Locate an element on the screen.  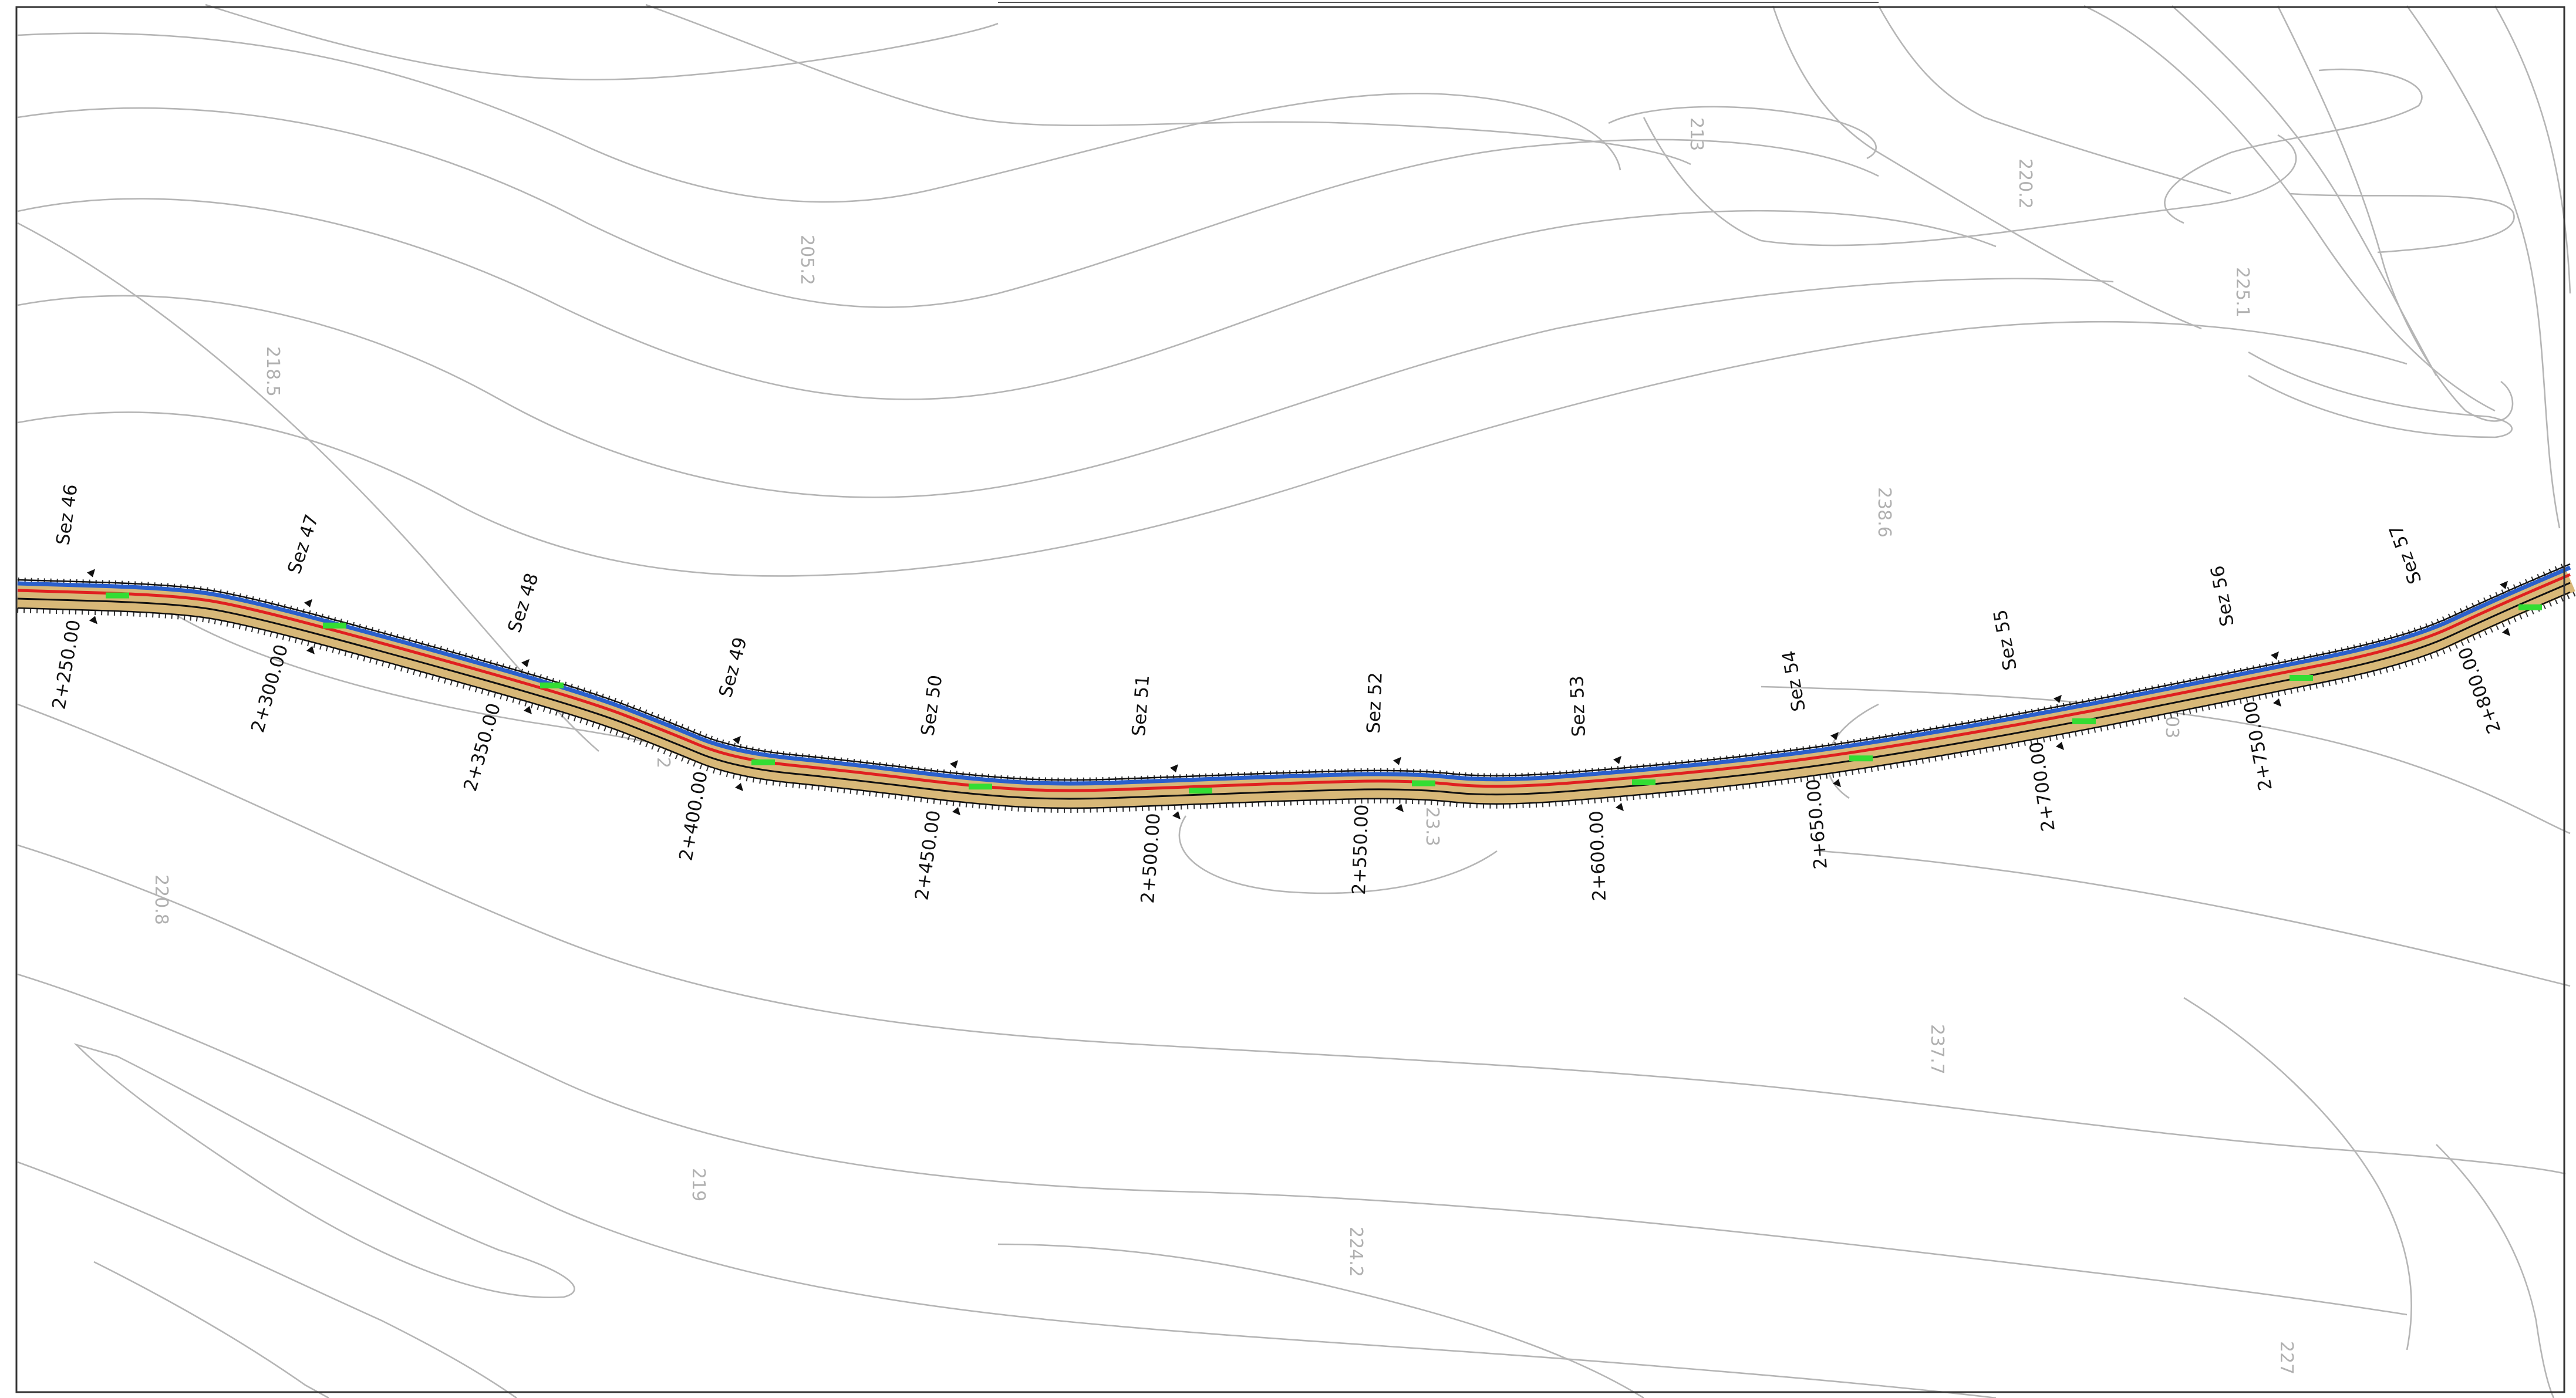
contour-label: 219 is located at coordinates (698, 1184).